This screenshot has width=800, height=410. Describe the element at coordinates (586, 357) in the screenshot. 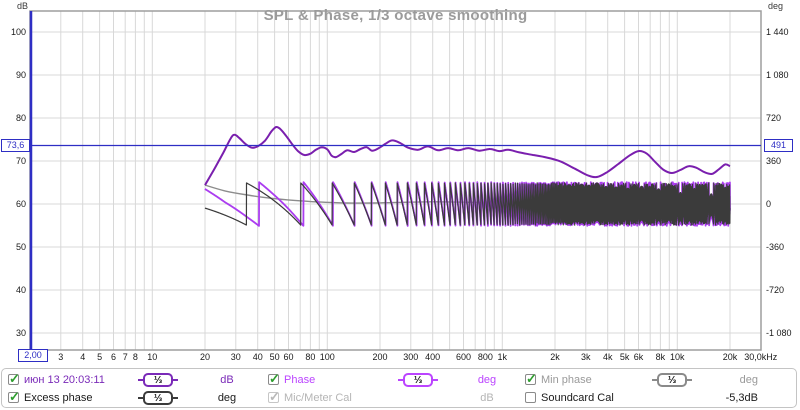

I see `x-tick-label: 3k` at that location.